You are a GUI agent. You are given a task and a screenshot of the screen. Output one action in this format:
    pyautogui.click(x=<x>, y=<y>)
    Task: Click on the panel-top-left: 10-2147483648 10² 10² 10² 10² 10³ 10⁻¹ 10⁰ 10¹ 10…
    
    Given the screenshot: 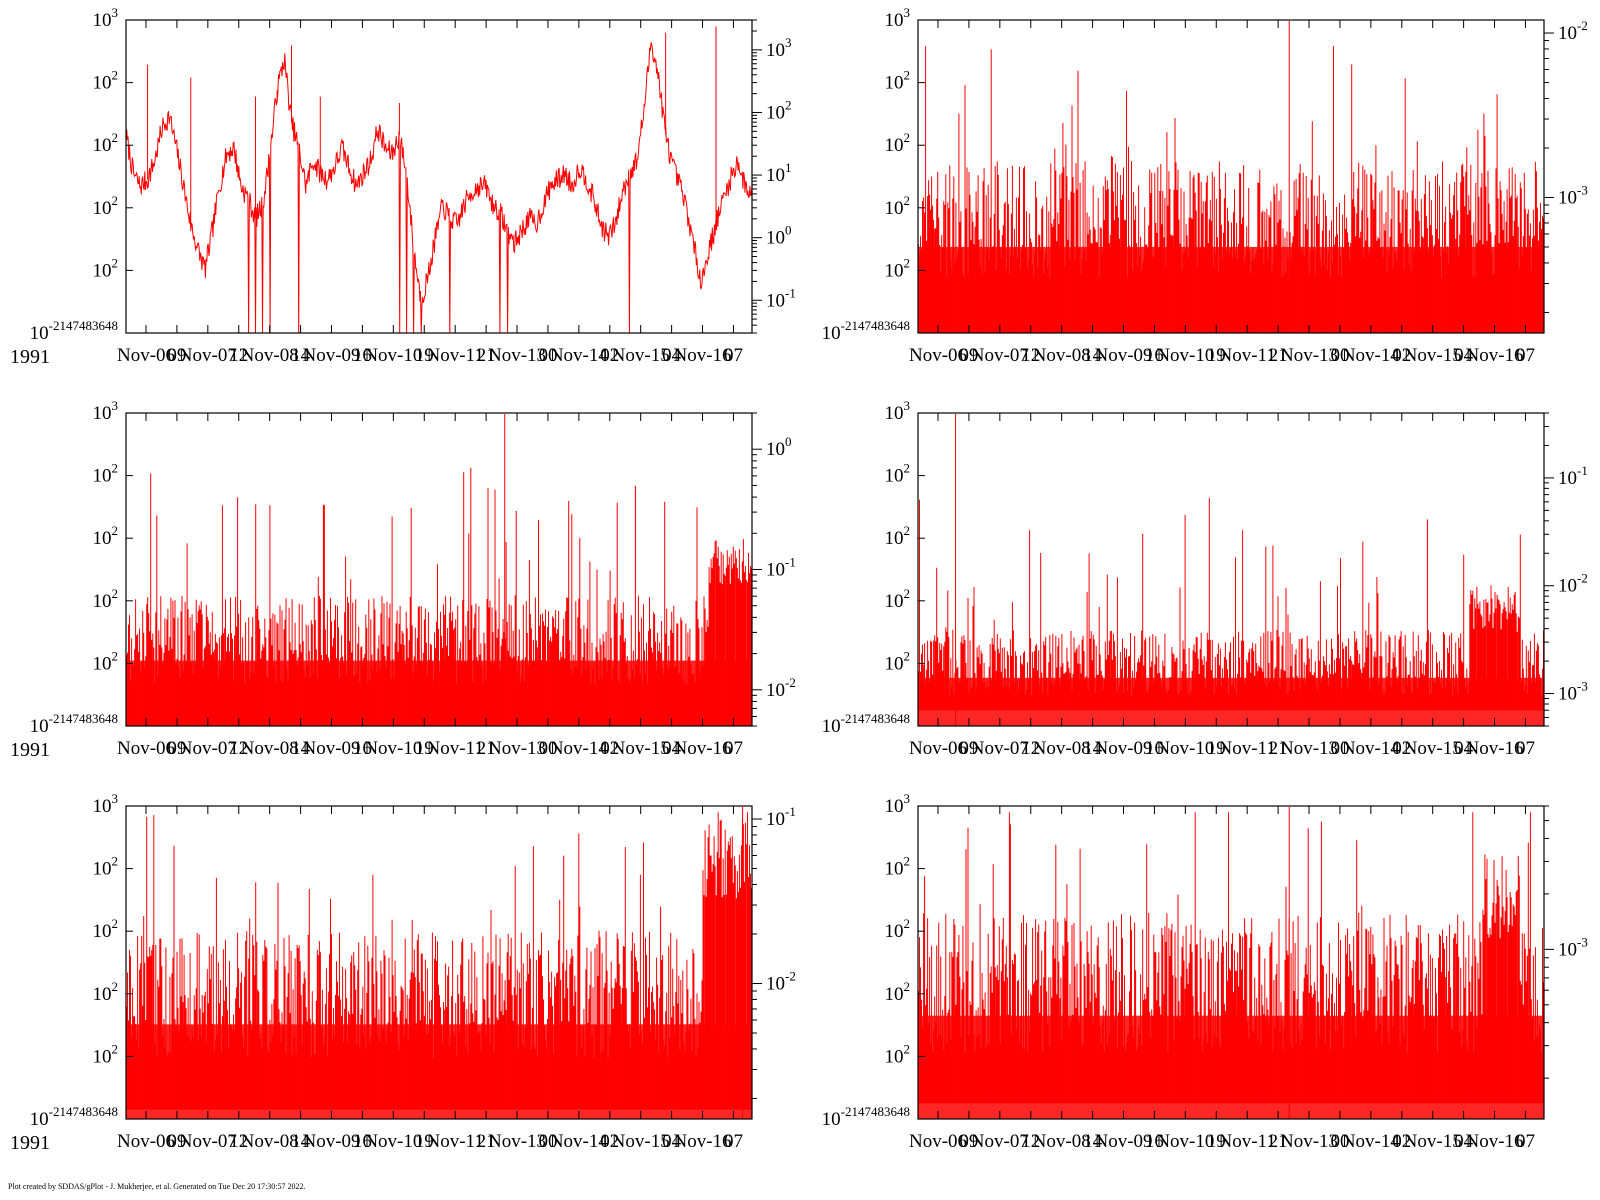 What is the action you would take?
    pyautogui.click(x=403, y=186)
    